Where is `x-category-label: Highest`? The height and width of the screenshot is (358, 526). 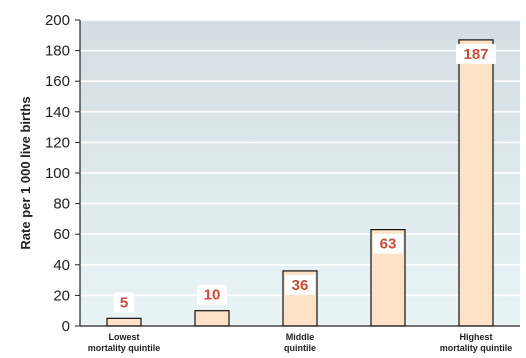 x-category-label: Highest is located at coordinates (475, 337).